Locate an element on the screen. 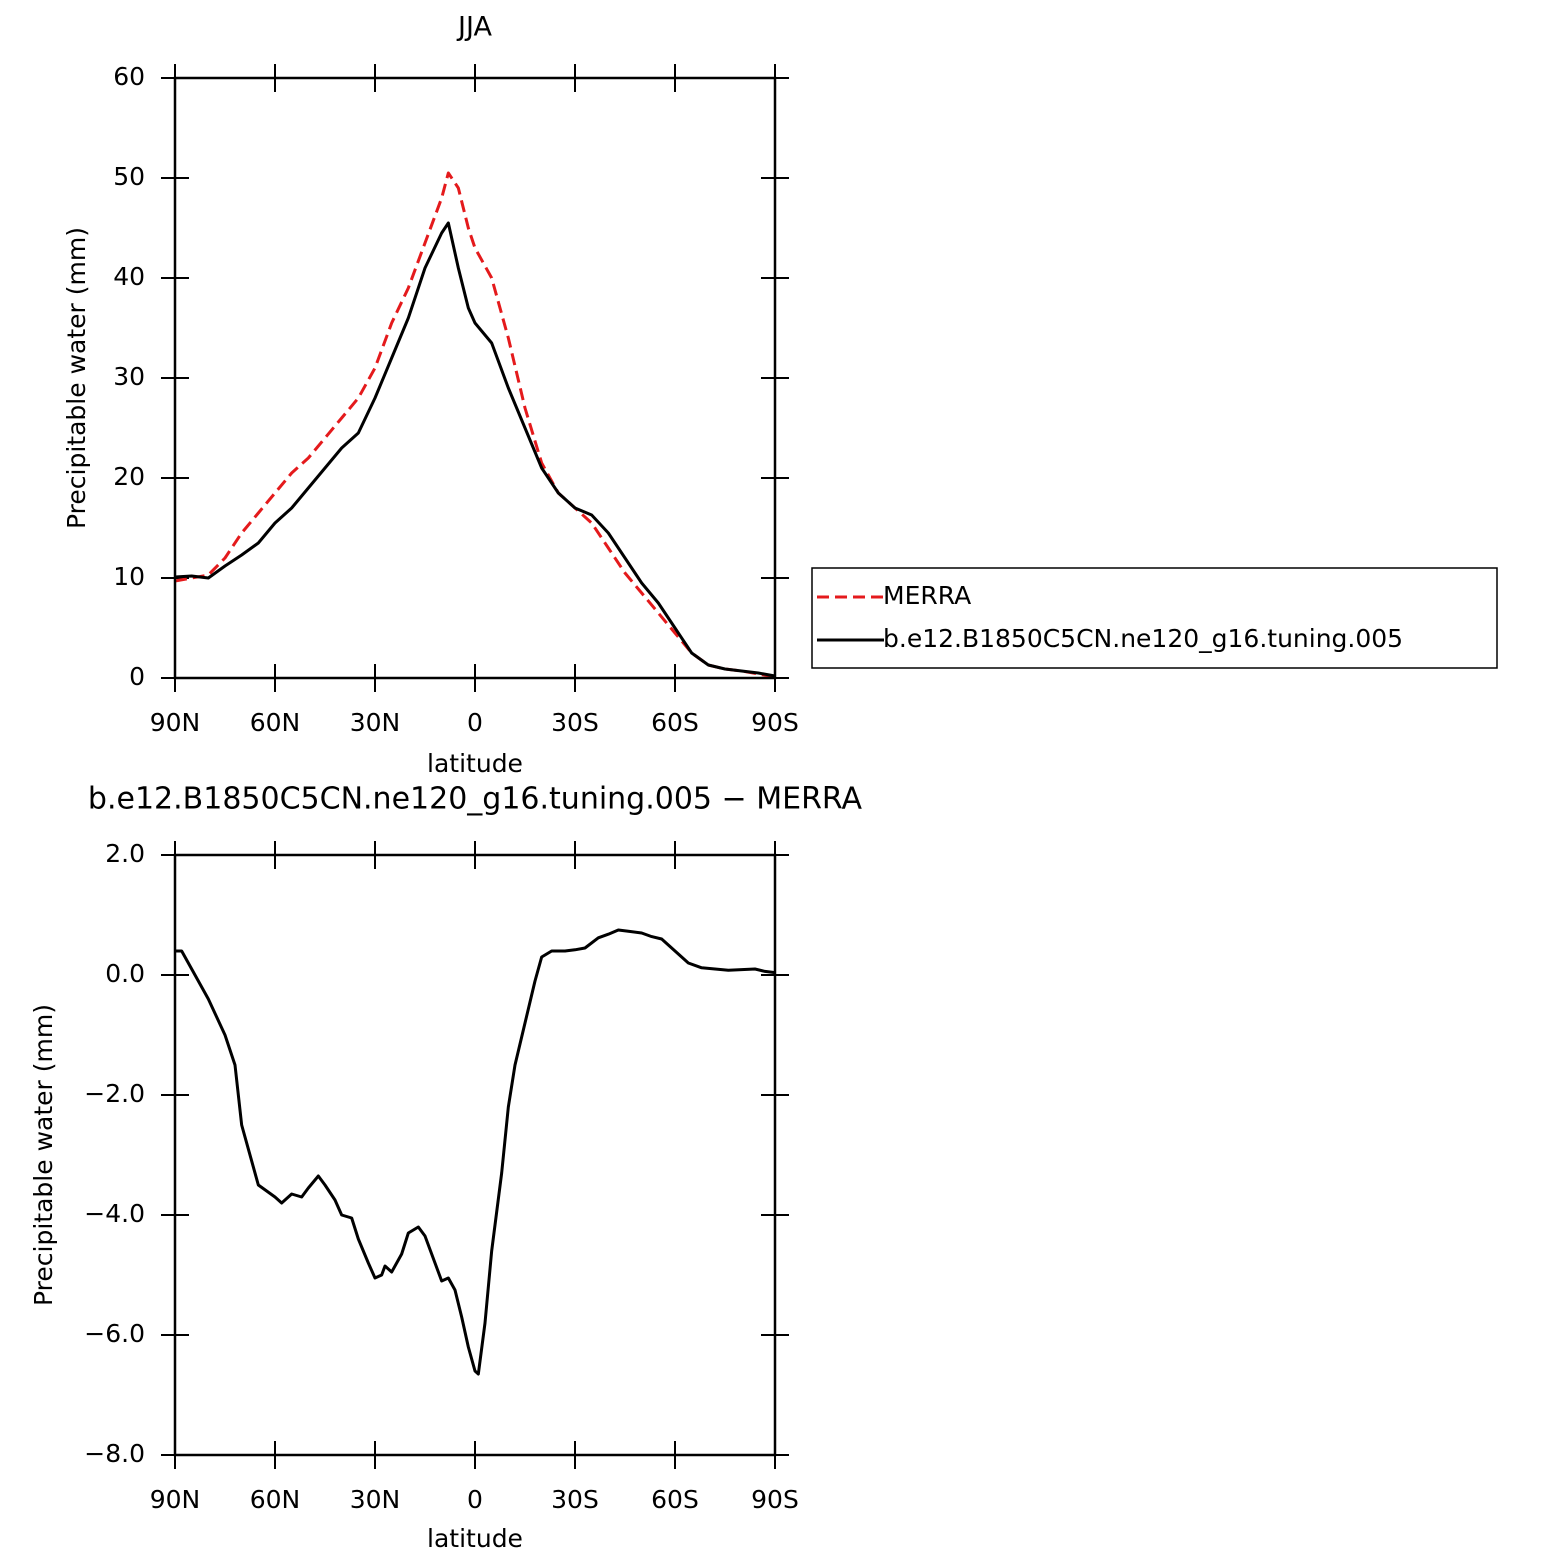  y-tick-label: 50 is located at coordinates (129, 176).